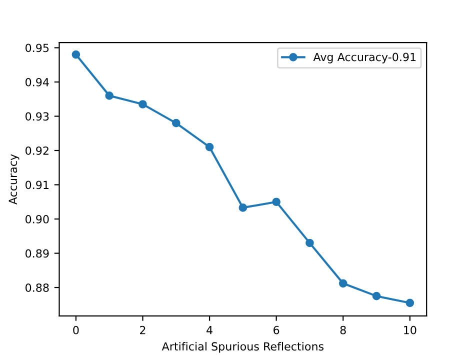 The height and width of the screenshot is (355, 474). What do you see at coordinates (37, 219) in the screenshot?
I see `y-tick-label: 0.90` at bounding box center [37, 219].